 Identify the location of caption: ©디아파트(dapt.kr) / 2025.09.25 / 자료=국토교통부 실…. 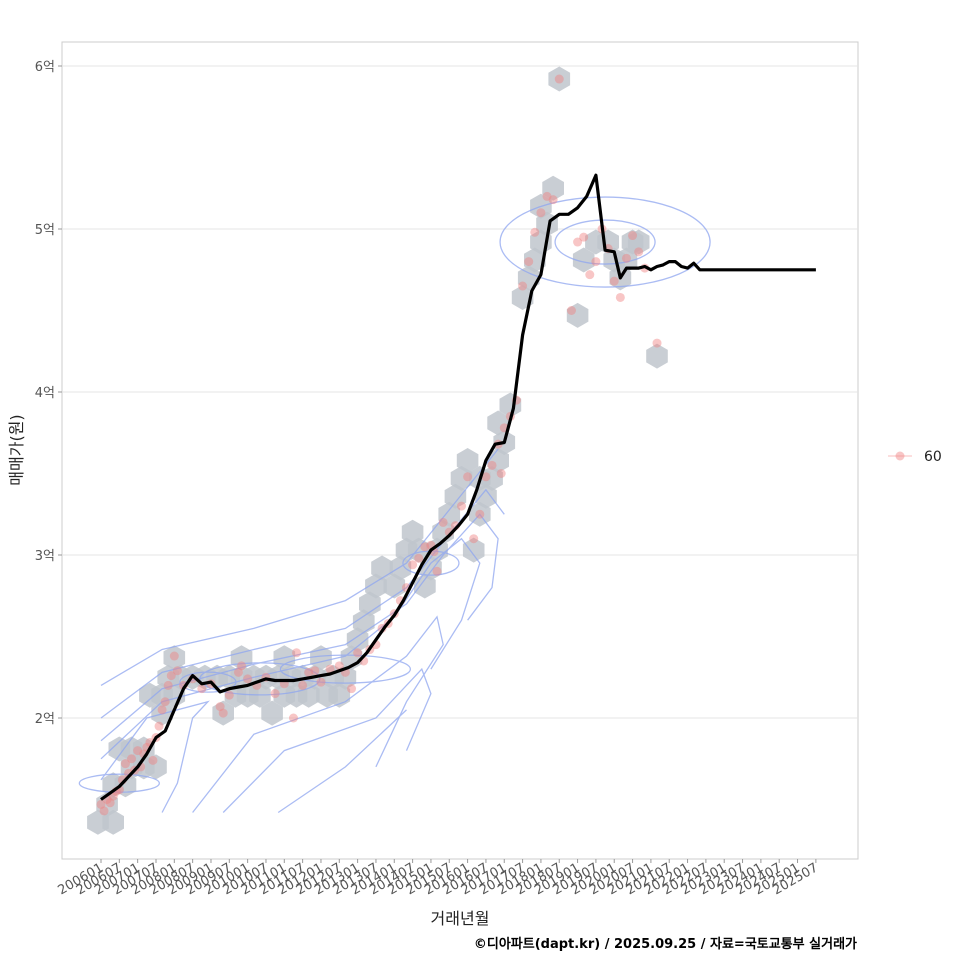
(665, 944).